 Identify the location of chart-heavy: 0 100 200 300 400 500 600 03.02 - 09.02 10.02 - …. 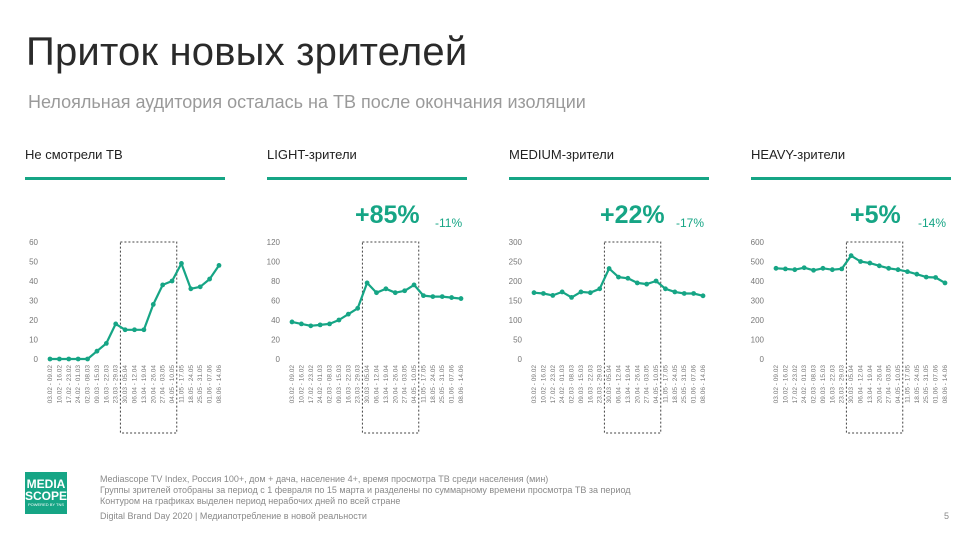
(850, 336).